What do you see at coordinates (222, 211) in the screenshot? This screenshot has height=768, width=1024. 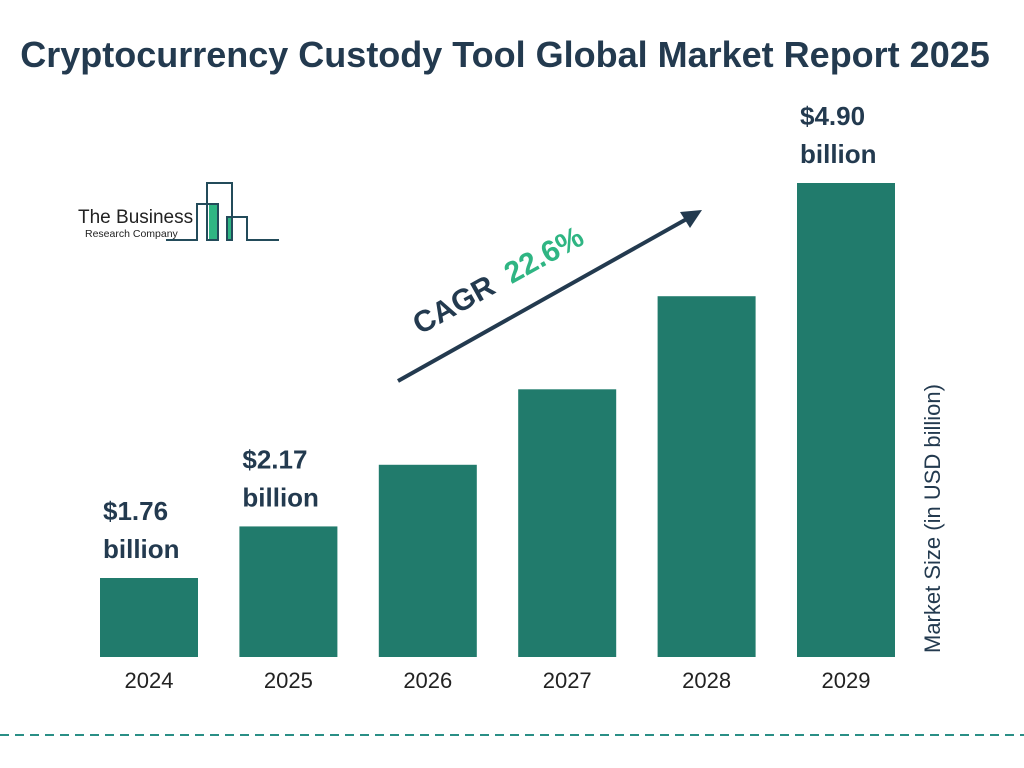 I see `logo-skyline` at bounding box center [222, 211].